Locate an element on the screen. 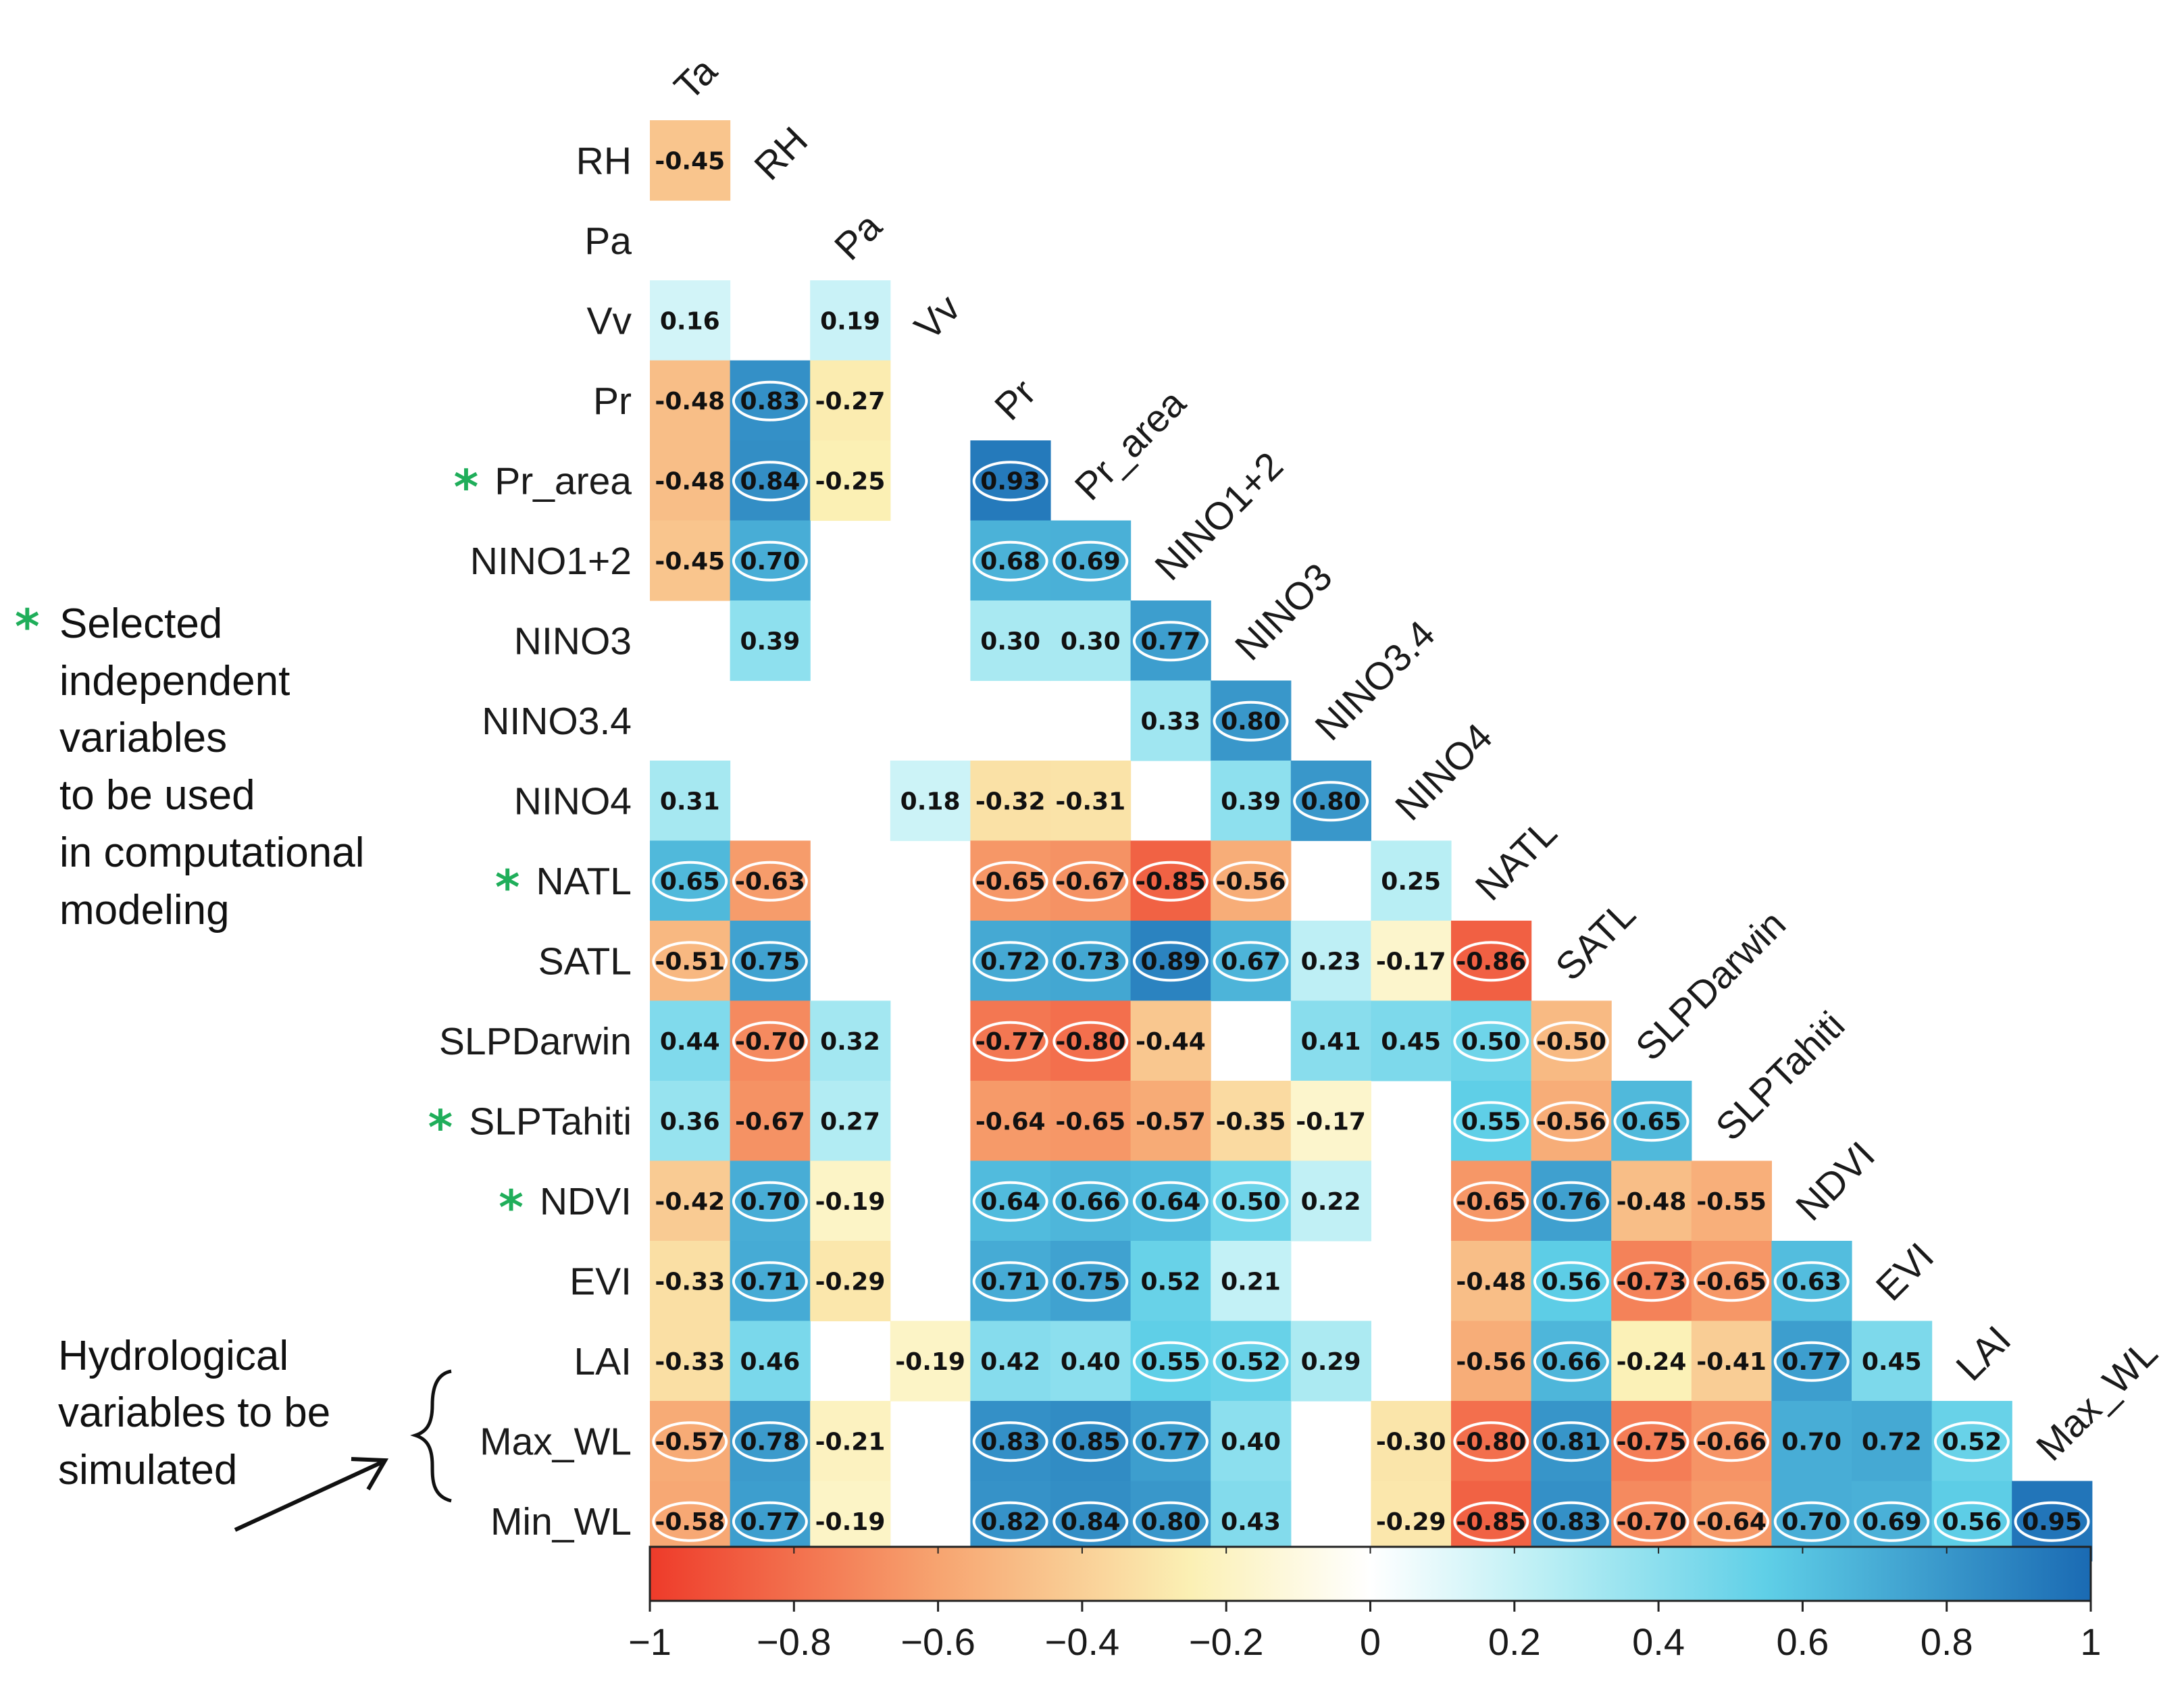 Image resolution: width=2184 pixels, height=1690 pixels. cell-value: 0.44 is located at coordinates (690, 1042).